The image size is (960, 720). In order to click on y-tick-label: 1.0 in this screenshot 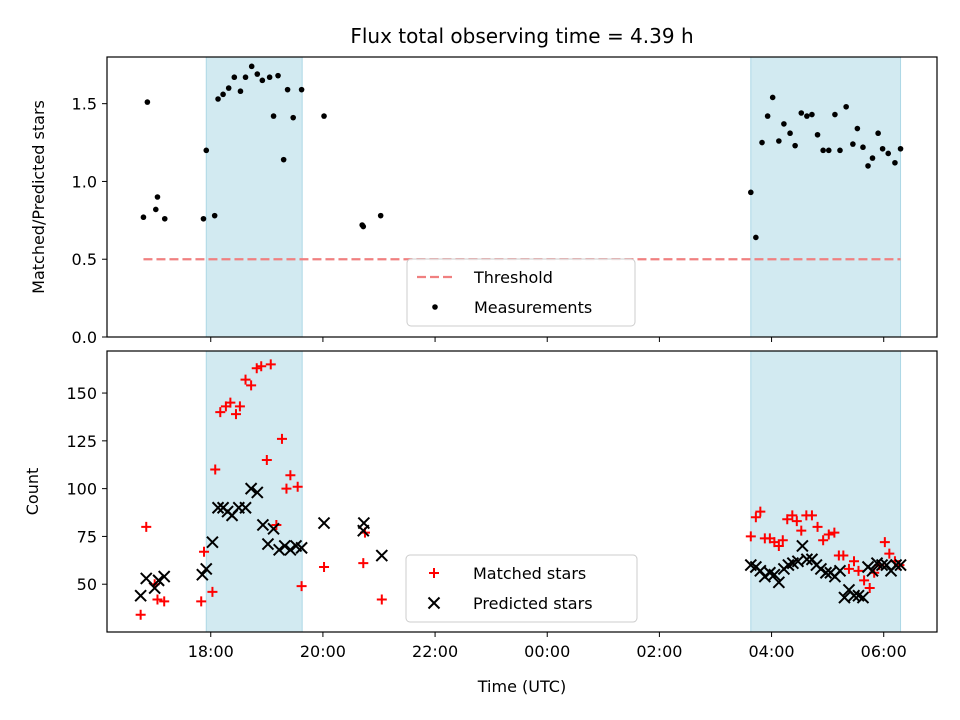, I will do `click(84, 181)`.